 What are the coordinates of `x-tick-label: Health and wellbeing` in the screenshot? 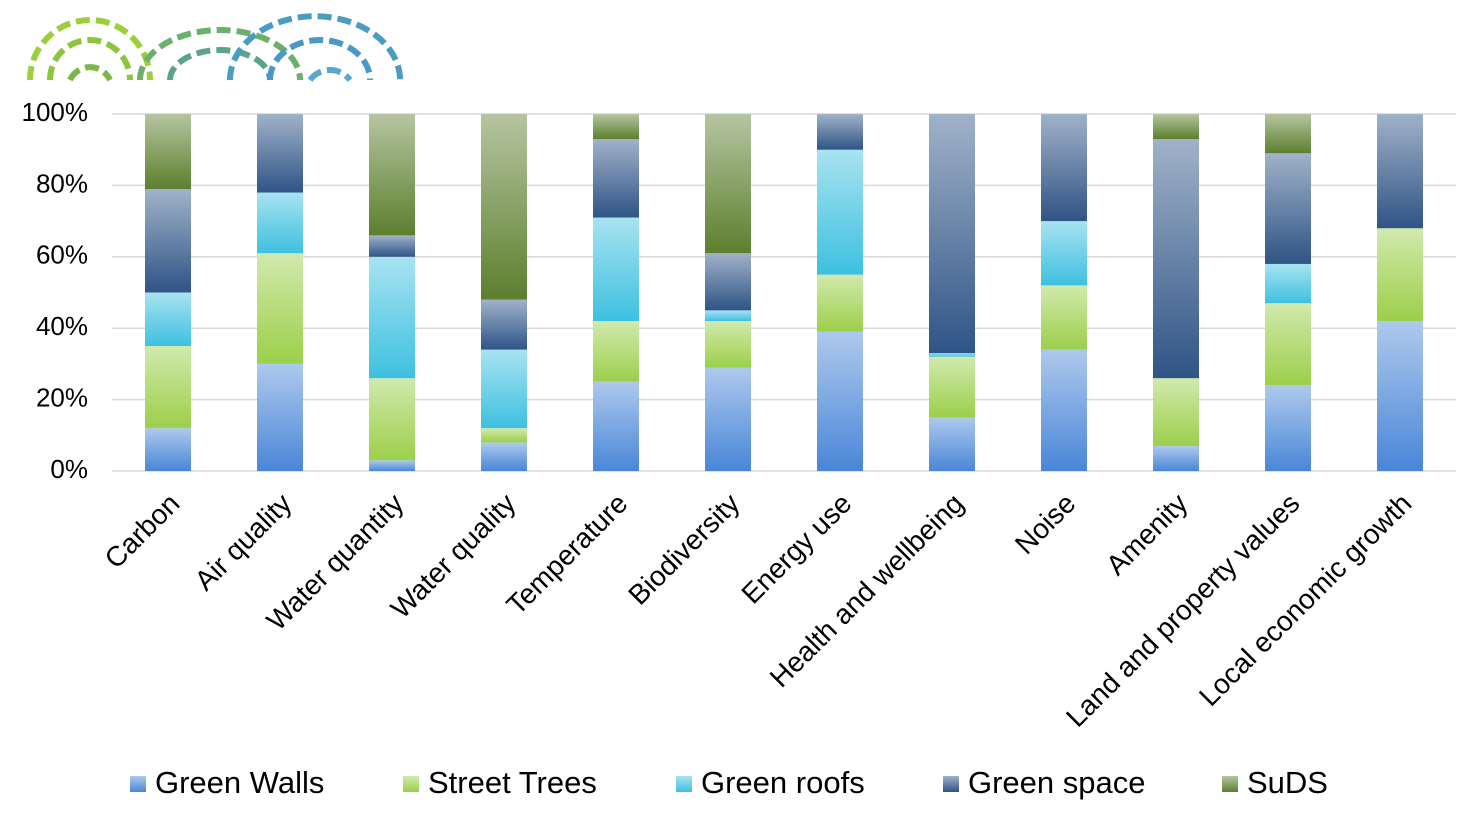 It's located at (867, 591).